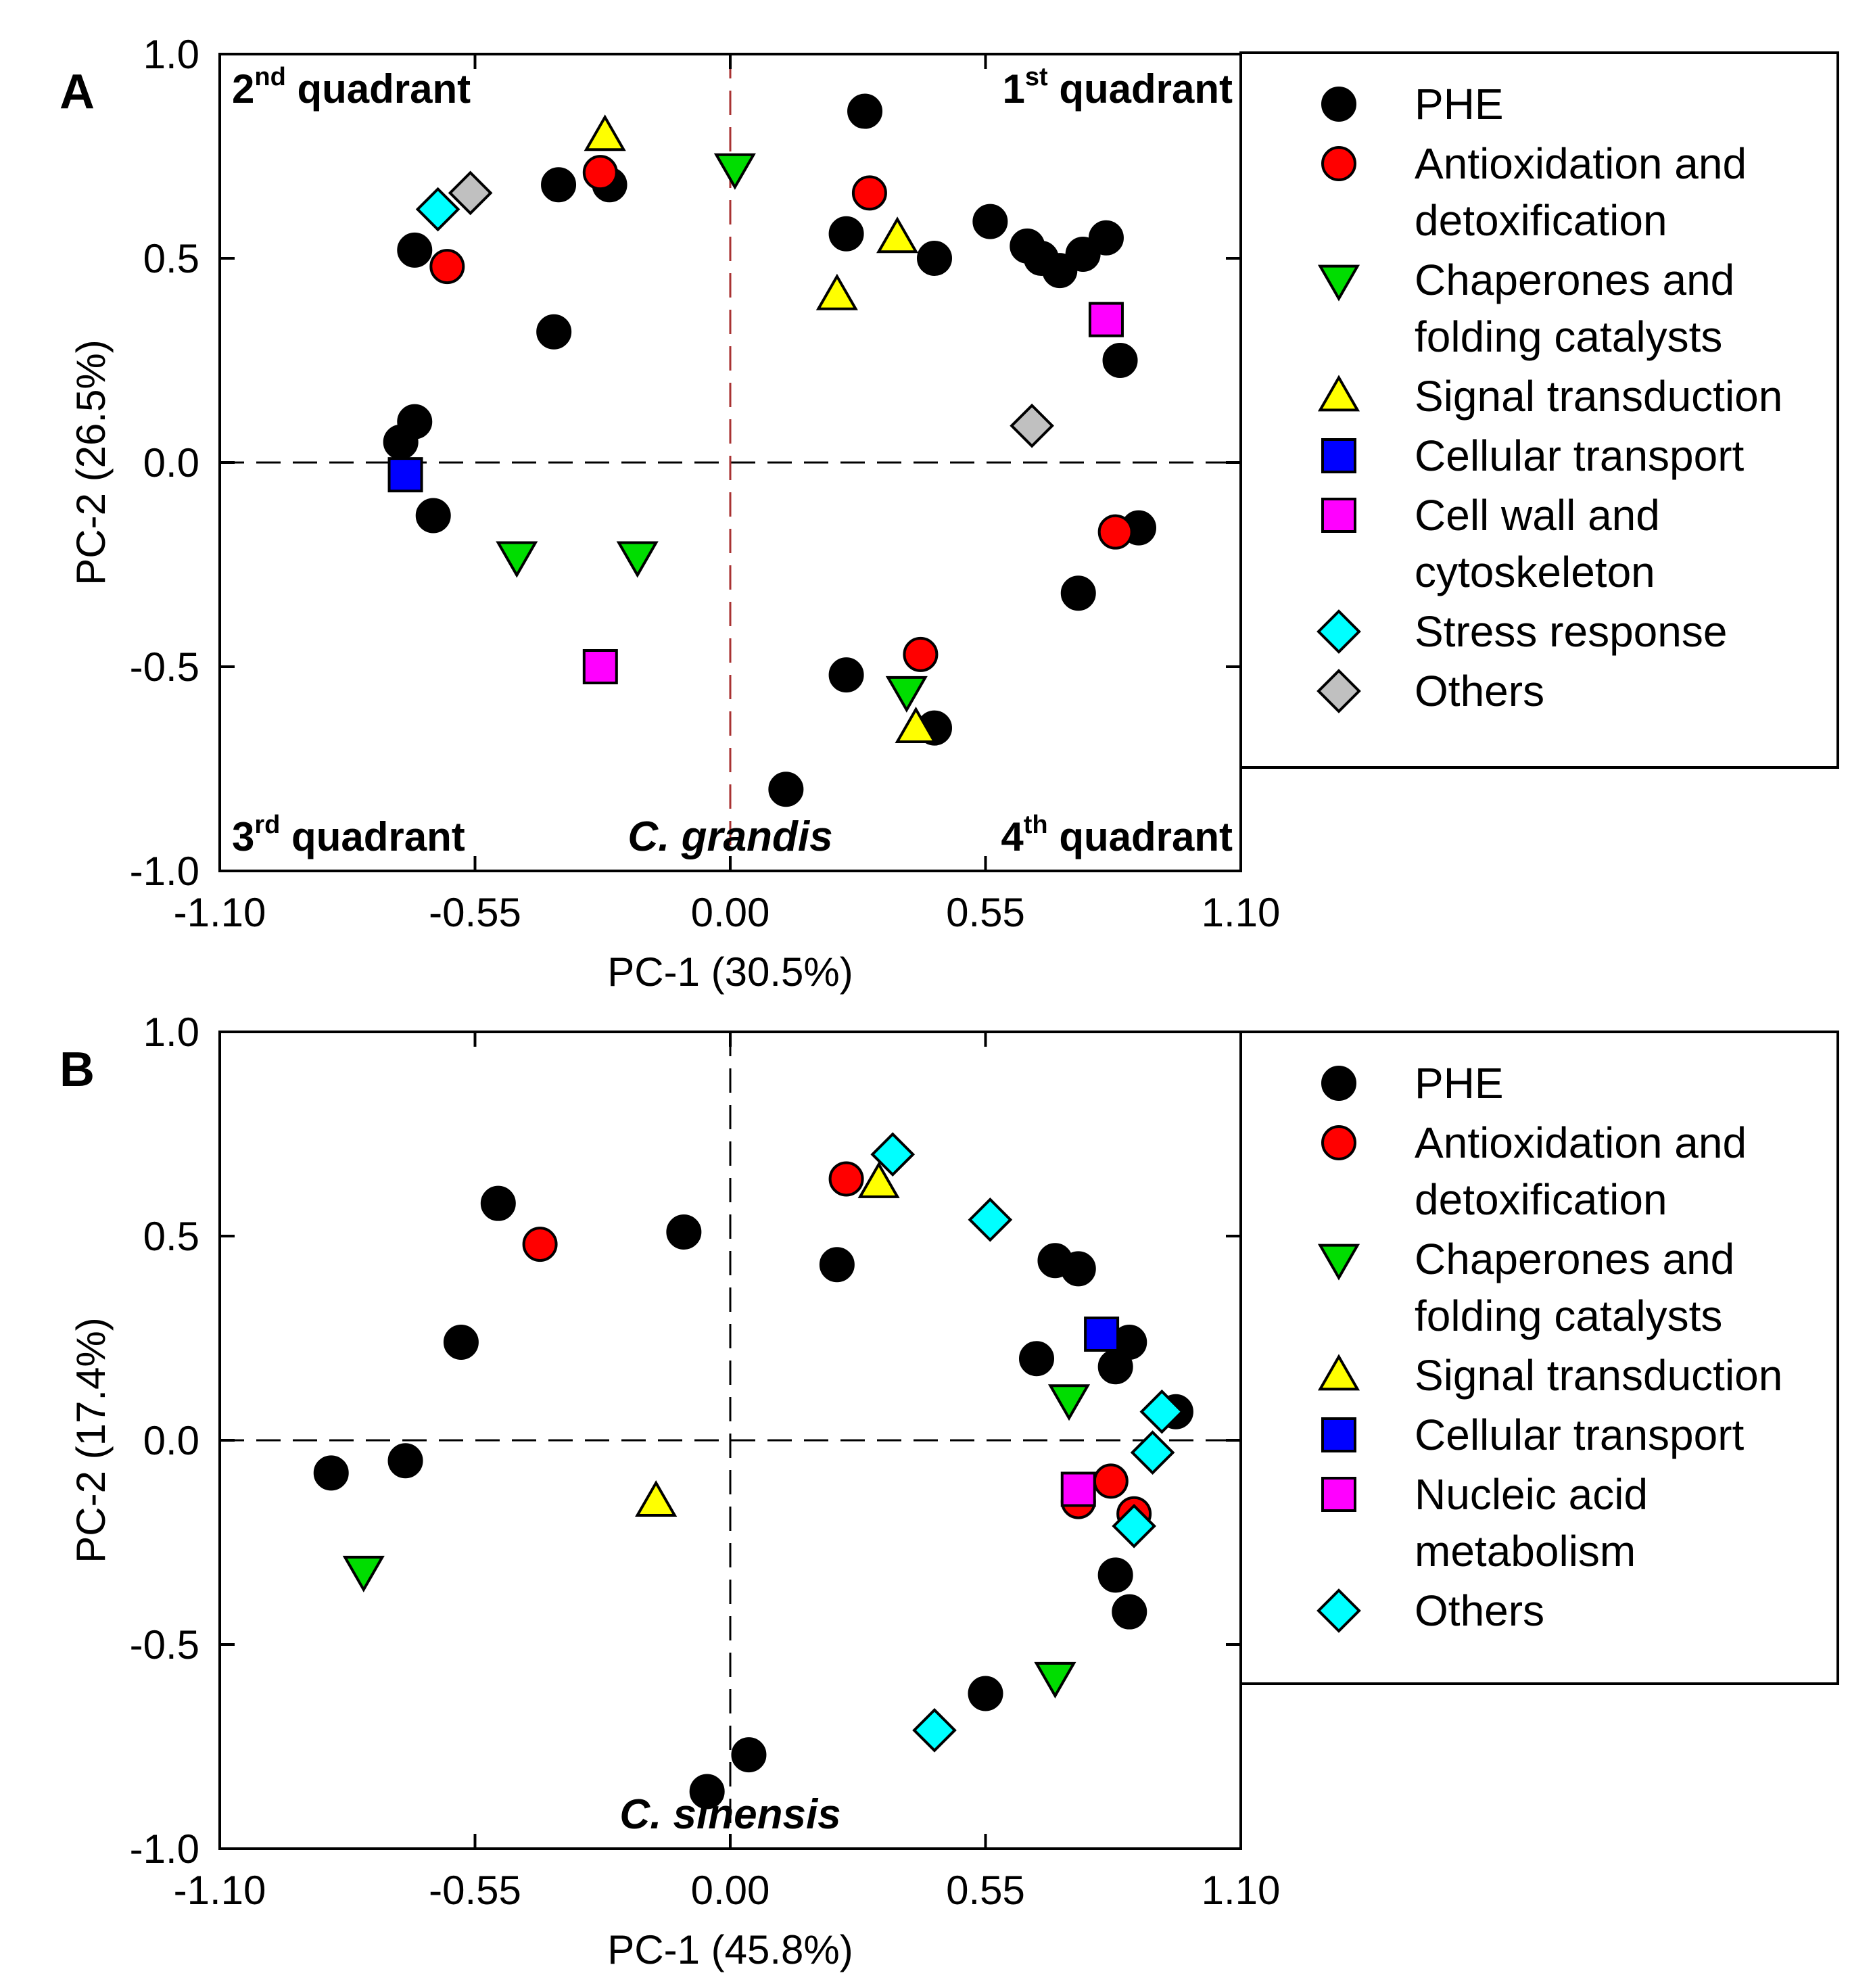  I want to click on legend-label: Others, so click(1479, 691).